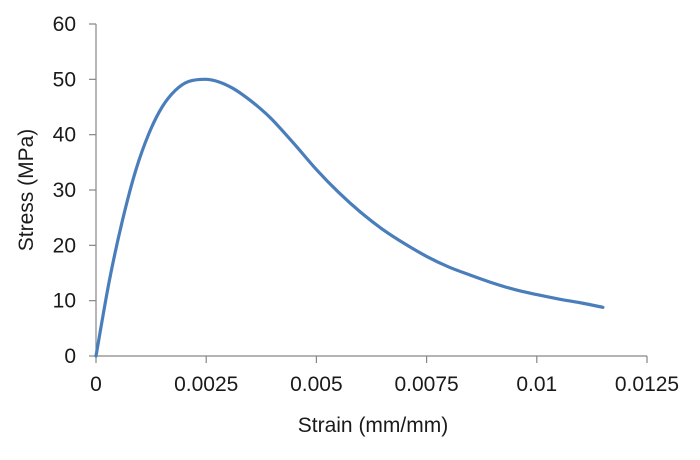 This screenshot has height=460, width=700. I want to click on y-tick-label: 20, so click(64, 245).